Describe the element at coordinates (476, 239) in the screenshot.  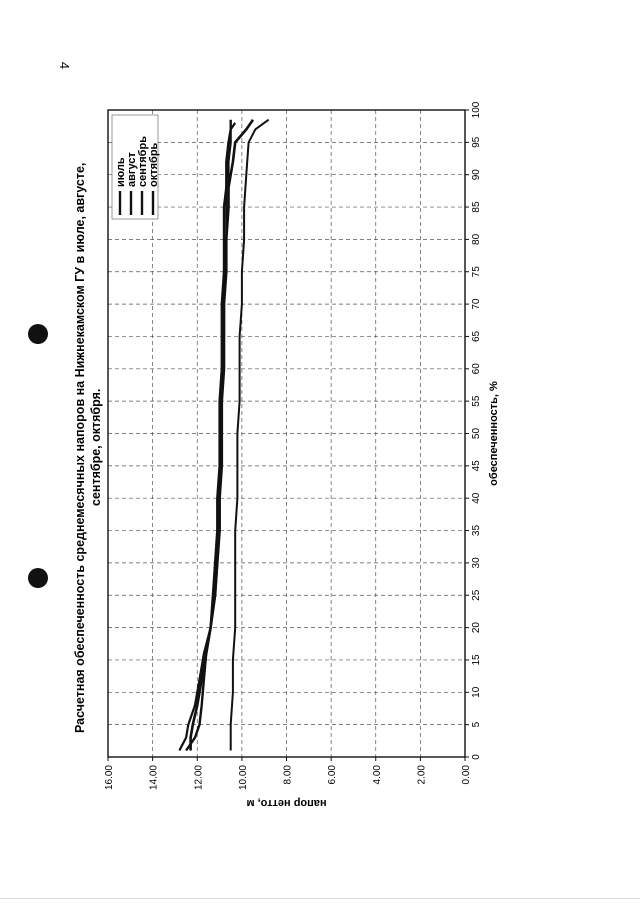
I see `x-tick-label: 80` at that location.